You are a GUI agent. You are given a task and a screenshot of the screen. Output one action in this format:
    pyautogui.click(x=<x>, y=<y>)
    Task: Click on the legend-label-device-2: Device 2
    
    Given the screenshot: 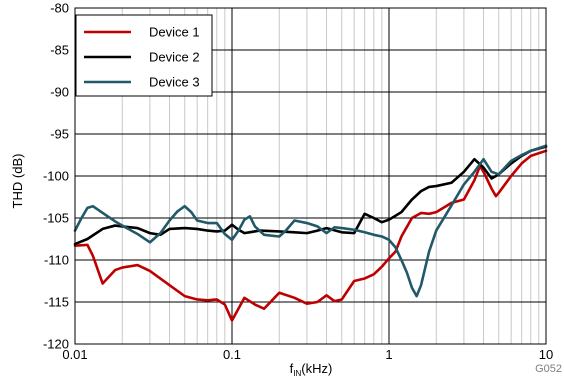 What is the action you would take?
    pyautogui.click(x=174, y=57)
    